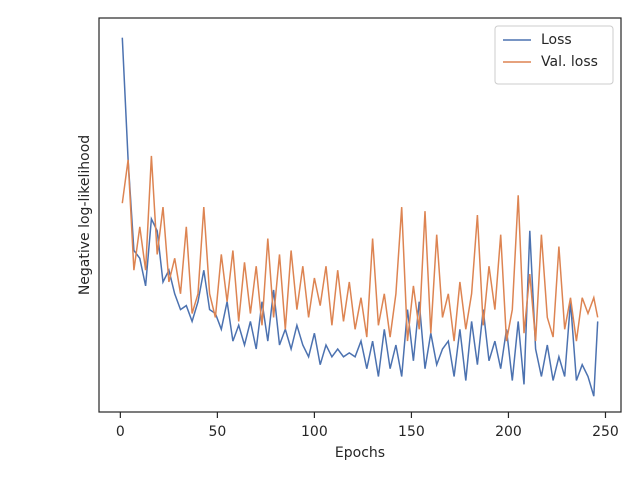 The width and height of the screenshot is (640, 484). I want to click on x-tick-label: 250, so click(605, 432).